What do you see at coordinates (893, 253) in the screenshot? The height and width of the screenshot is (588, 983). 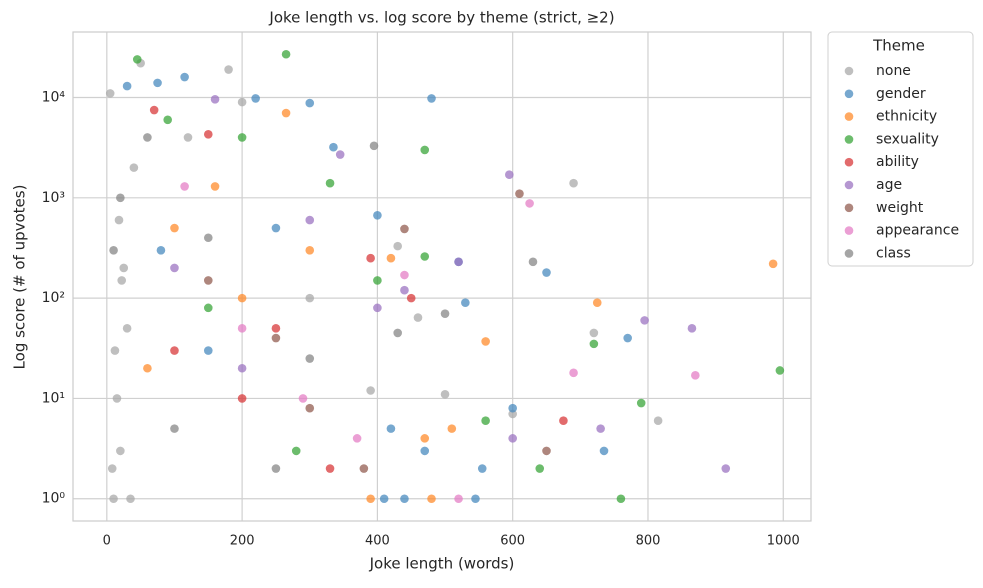 I see `legend-label: class` at bounding box center [893, 253].